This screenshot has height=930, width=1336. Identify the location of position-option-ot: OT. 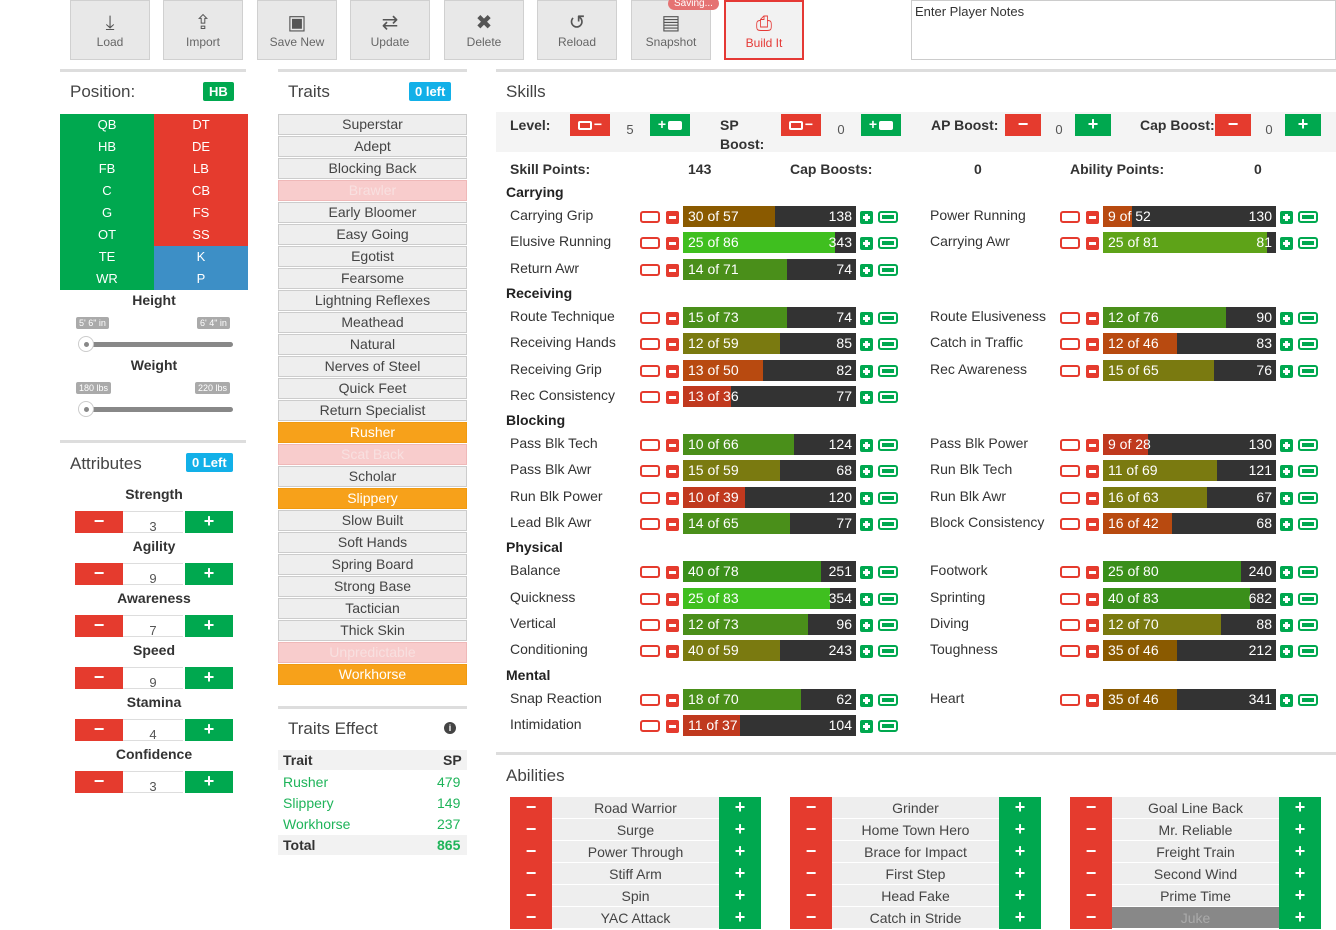
(107, 235).